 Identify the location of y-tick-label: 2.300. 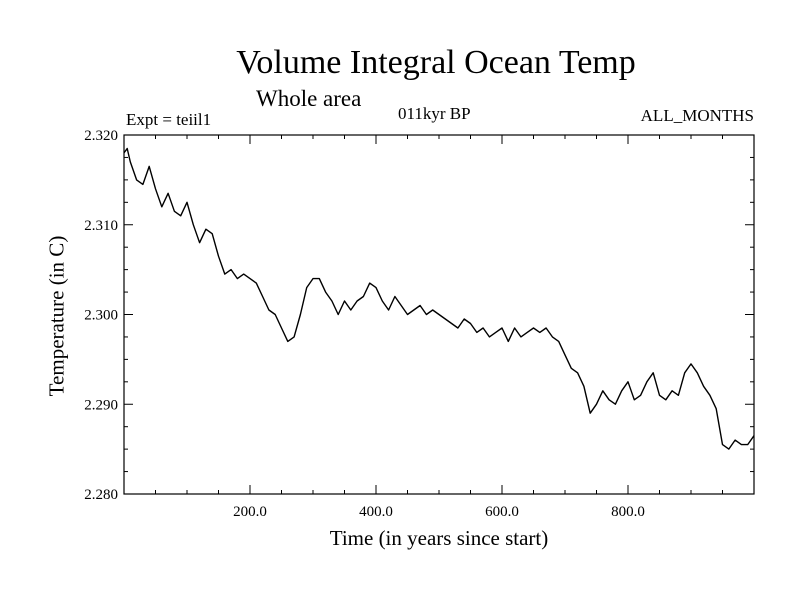
(101, 316).